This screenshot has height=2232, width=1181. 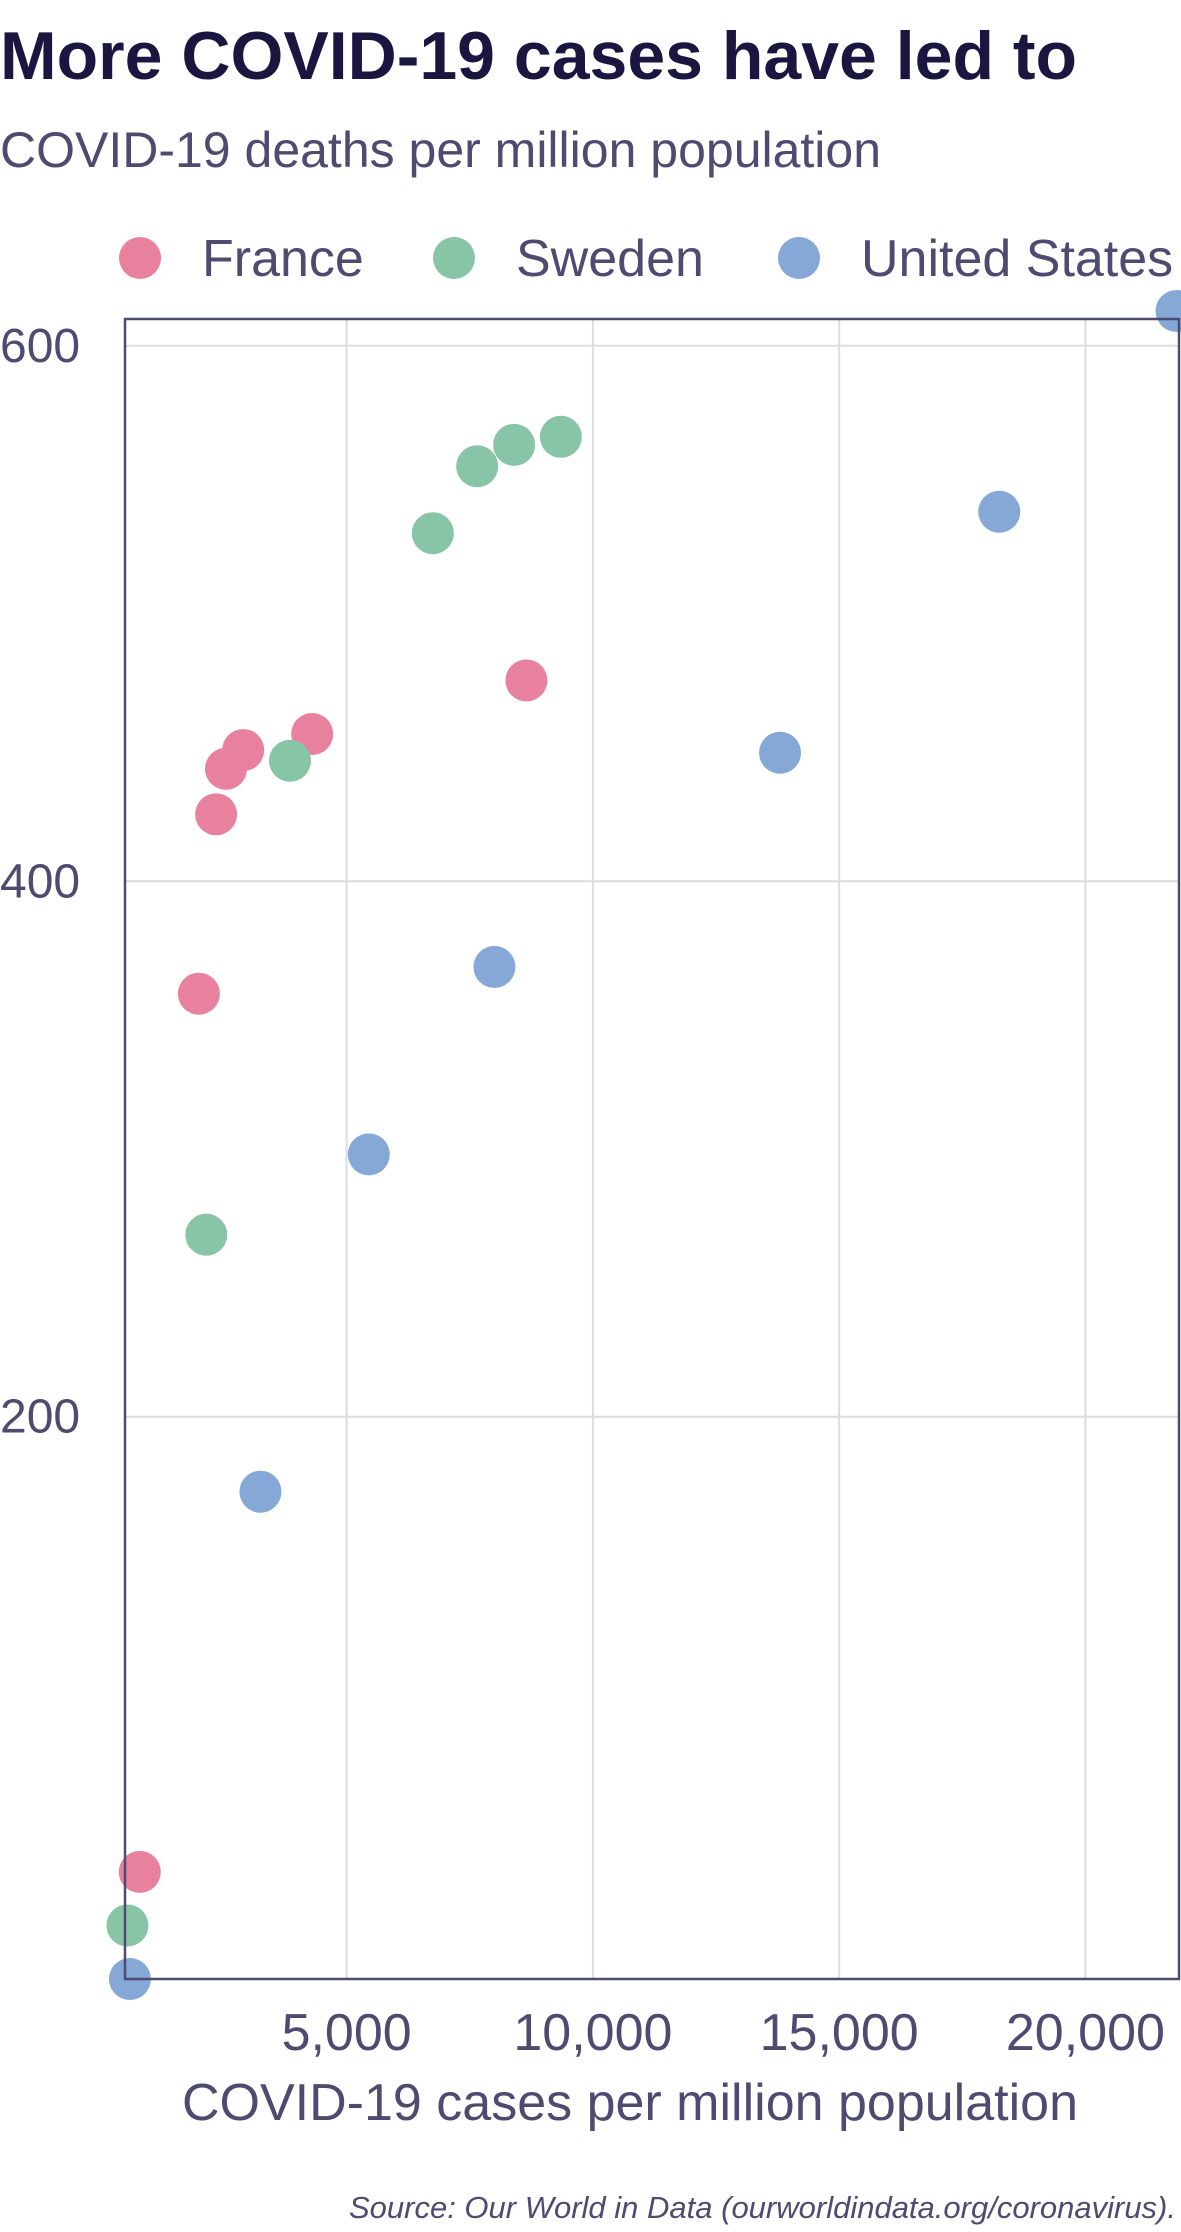 What do you see at coordinates (440, 150) in the screenshot?
I see `chart-subtitle: COVID-19 deaths per million population` at bounding box center [440, 150].